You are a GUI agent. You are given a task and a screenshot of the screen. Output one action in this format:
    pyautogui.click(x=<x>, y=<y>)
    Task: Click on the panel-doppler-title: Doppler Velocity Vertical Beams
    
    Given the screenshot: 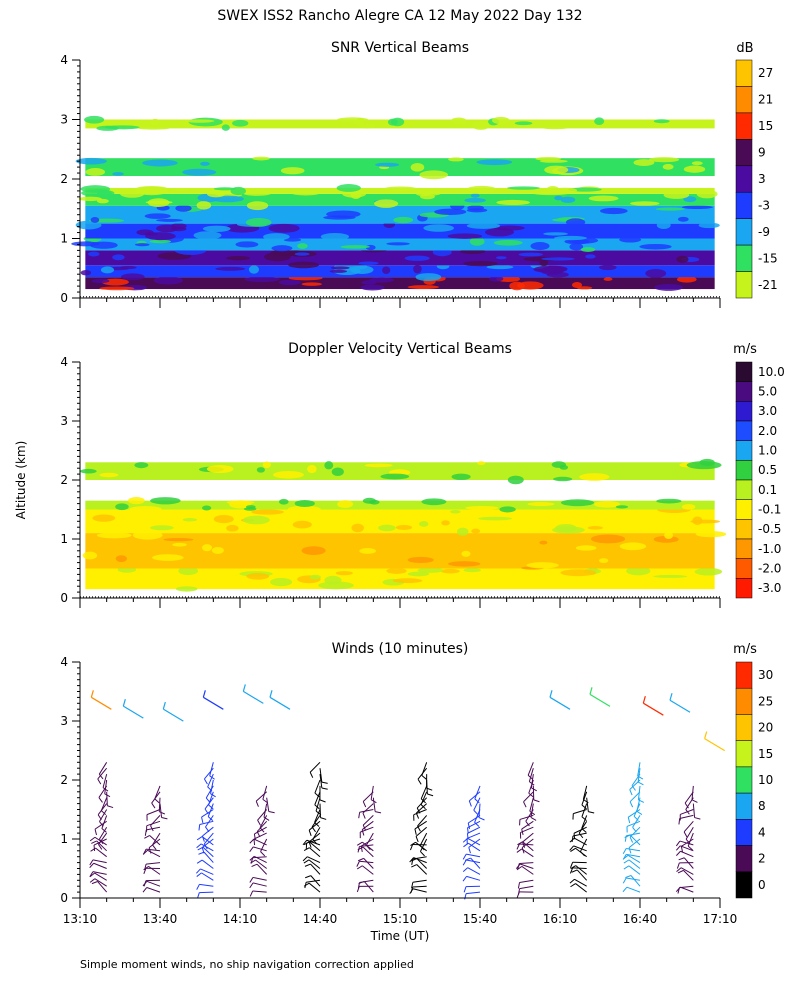 What is the action you would take?
    pyautogui.click(x=400, y=349)
    